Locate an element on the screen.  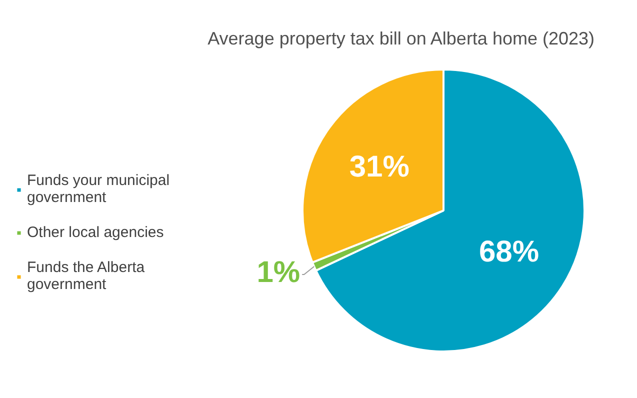
data-label: 68% is located at coordinates (509, 252).